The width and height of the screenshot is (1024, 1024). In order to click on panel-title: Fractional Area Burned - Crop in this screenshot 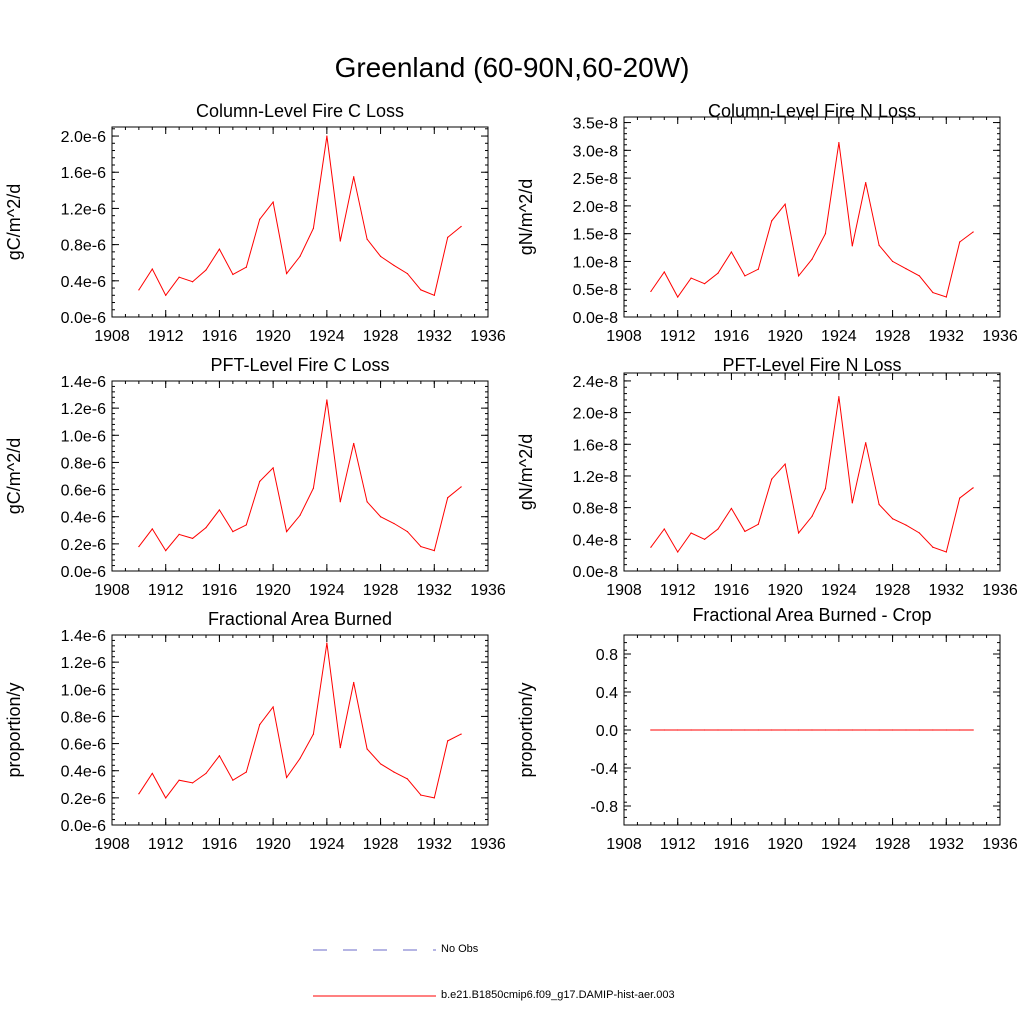, I will do `click(811, 615)`.